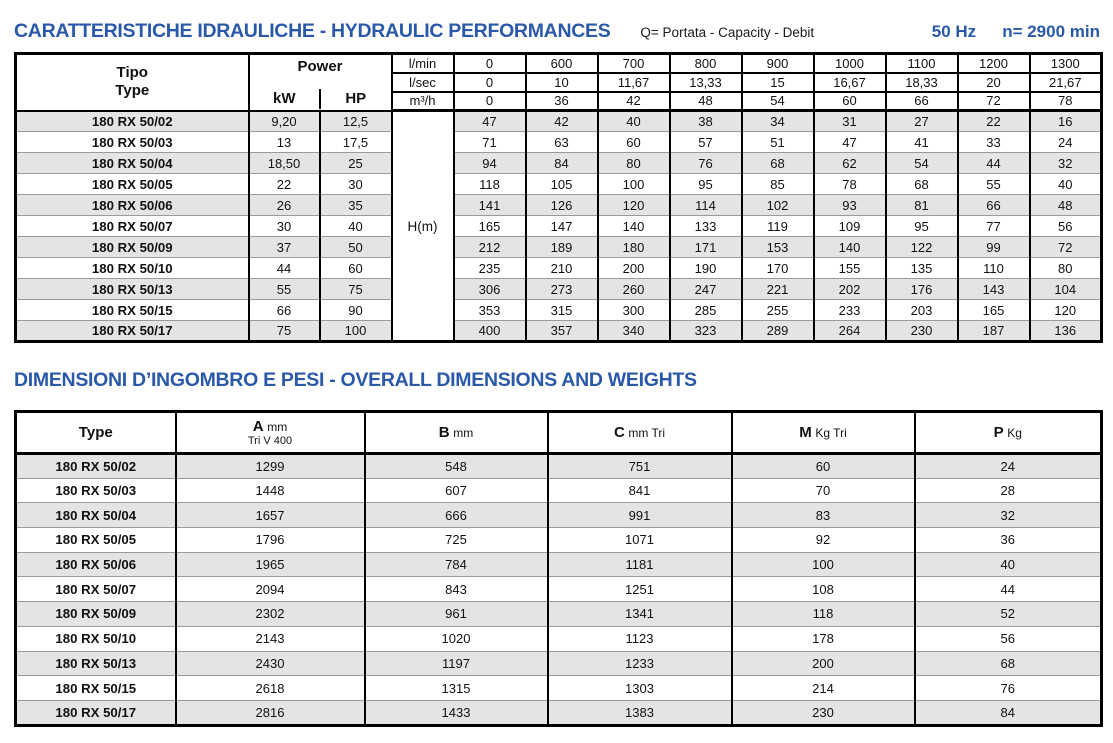 The image size is (1113, 743). What do you see at coordinates (355, 310) in the screenshot?
I see `hp-value-cell: 90` at bounding box center [355, 310].